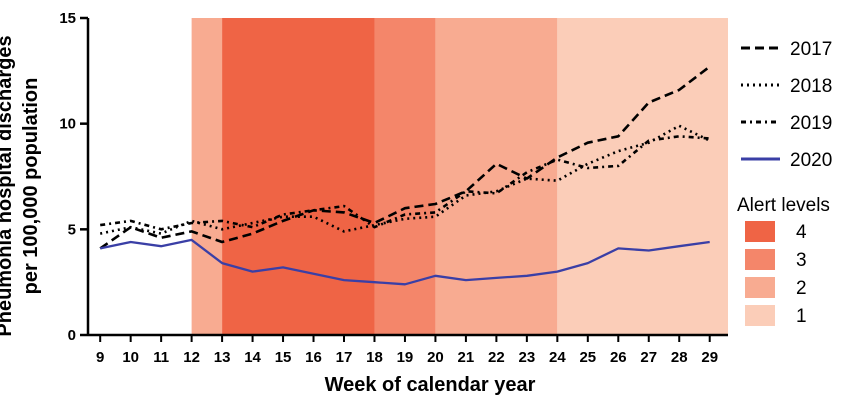 The height and width of the screenshot is (401, 845). What do you see at coordinates (709, 357) in the screenshot?
I see `x-tick-label: 29` at bounding box center [709, 357].